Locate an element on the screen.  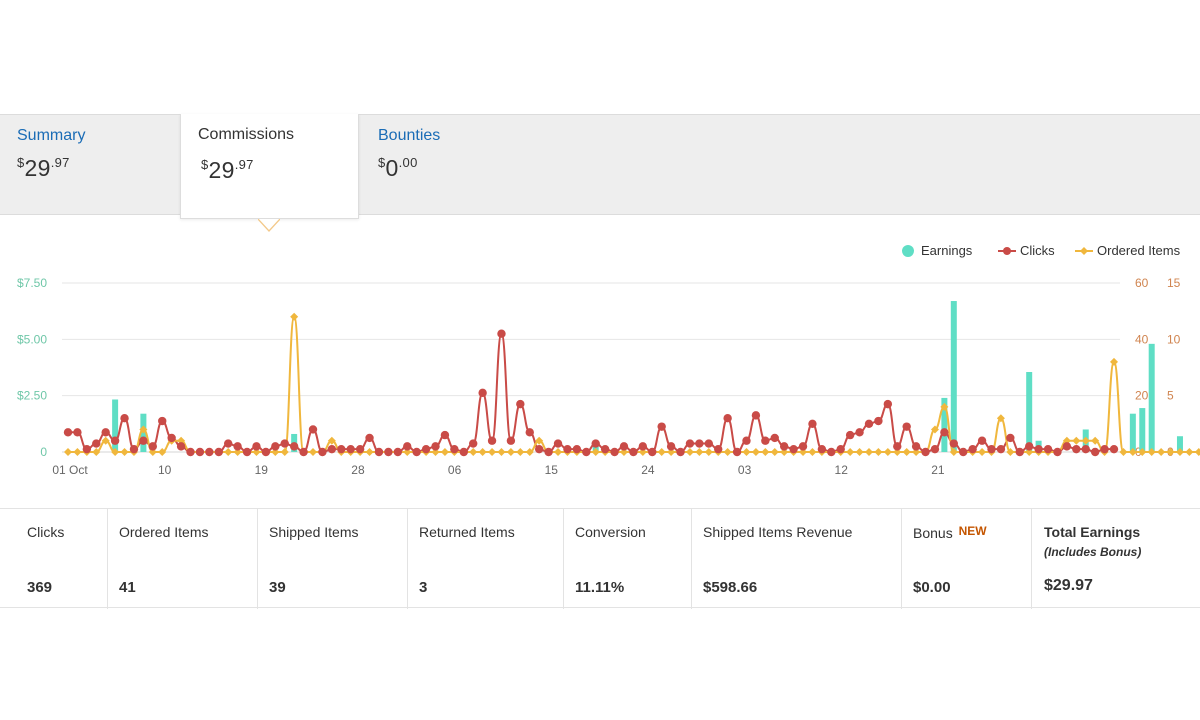
legend-clicks: Clicks is located at coordinates (1026, 250).